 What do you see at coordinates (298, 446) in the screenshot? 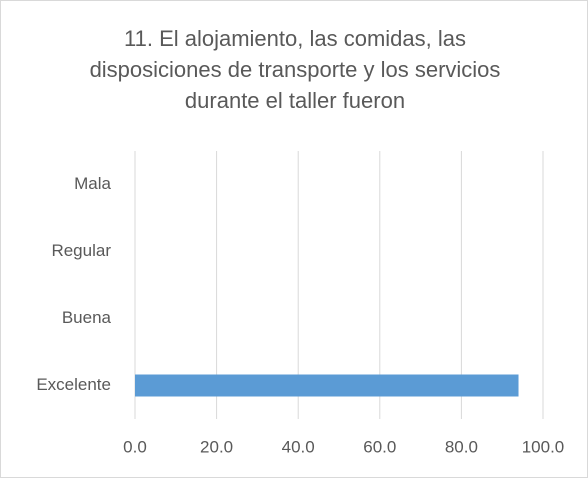
I see `x-tick-label: 40.0` at bounding box center [298, 446].